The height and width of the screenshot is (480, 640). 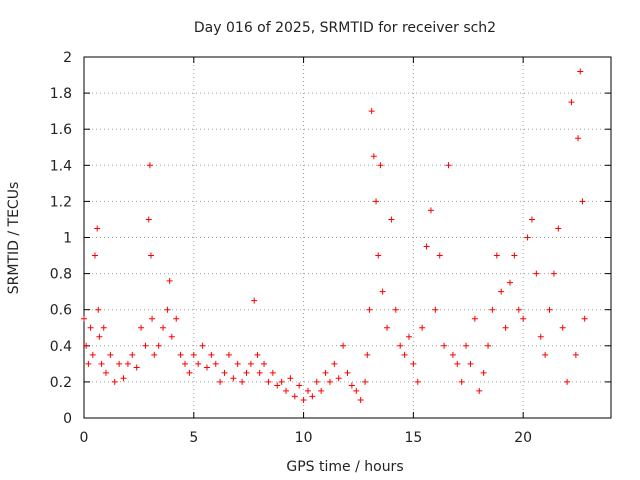 I want to click on y-tick-label: 0, so click(x=67, y=419).